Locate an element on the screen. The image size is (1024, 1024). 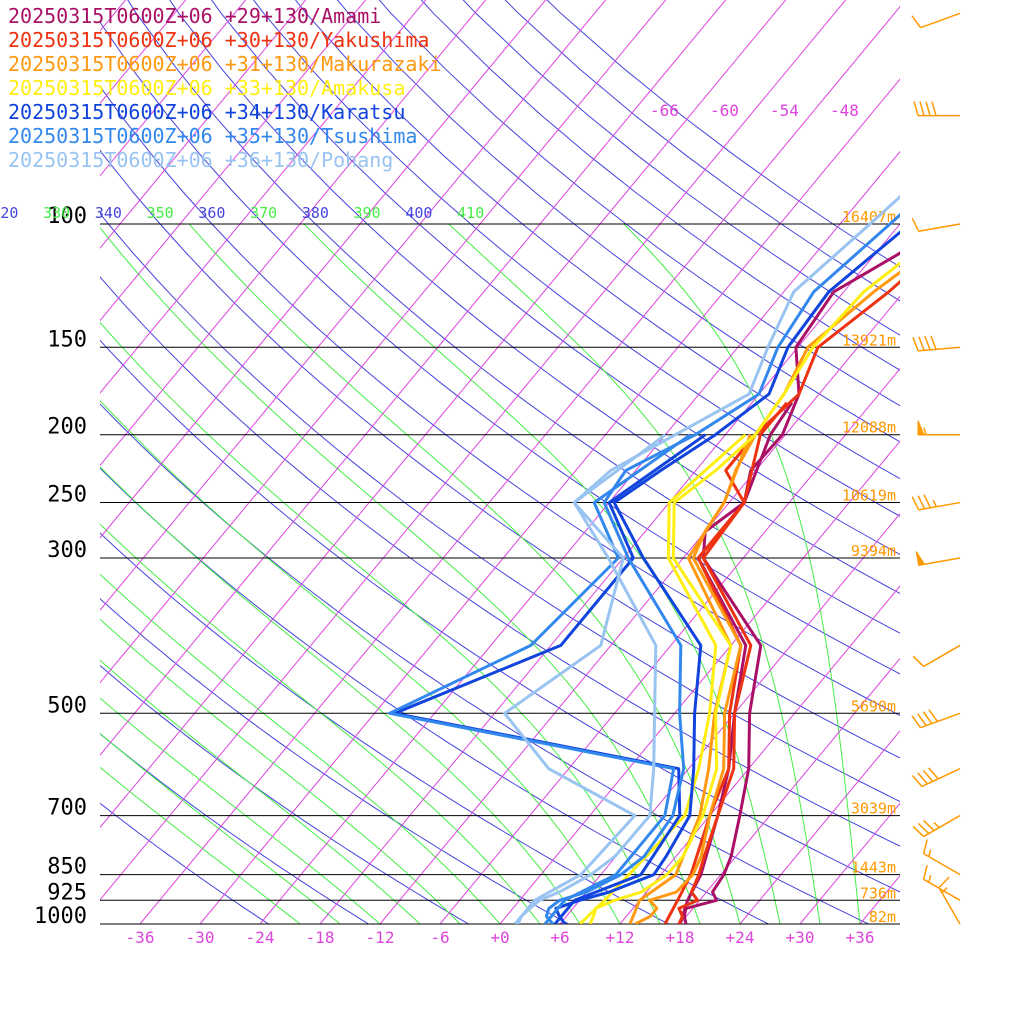
pressure-tick-label: 200 is located at coordinates (67, 427).